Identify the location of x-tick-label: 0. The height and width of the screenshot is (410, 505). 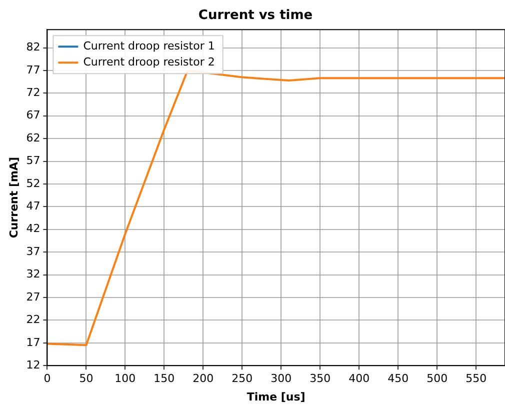
(47, 379).